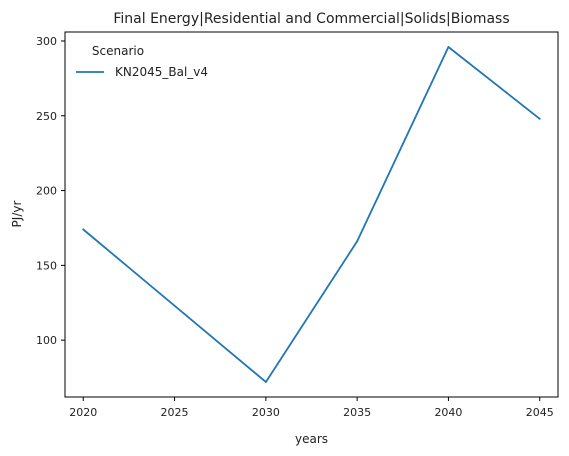 The width and height of the screenshot is (569, 456). I want to click on y-axis-ticks: 100 150 200 250 300, so click(50, 191).